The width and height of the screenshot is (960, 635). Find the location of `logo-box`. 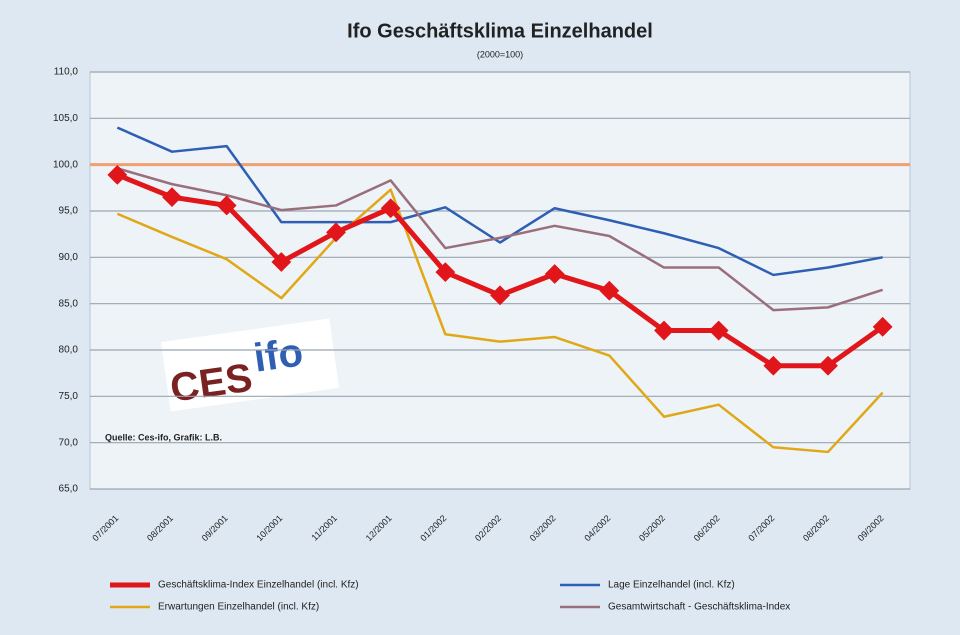

logo-box is located at coordinates (250, 365).